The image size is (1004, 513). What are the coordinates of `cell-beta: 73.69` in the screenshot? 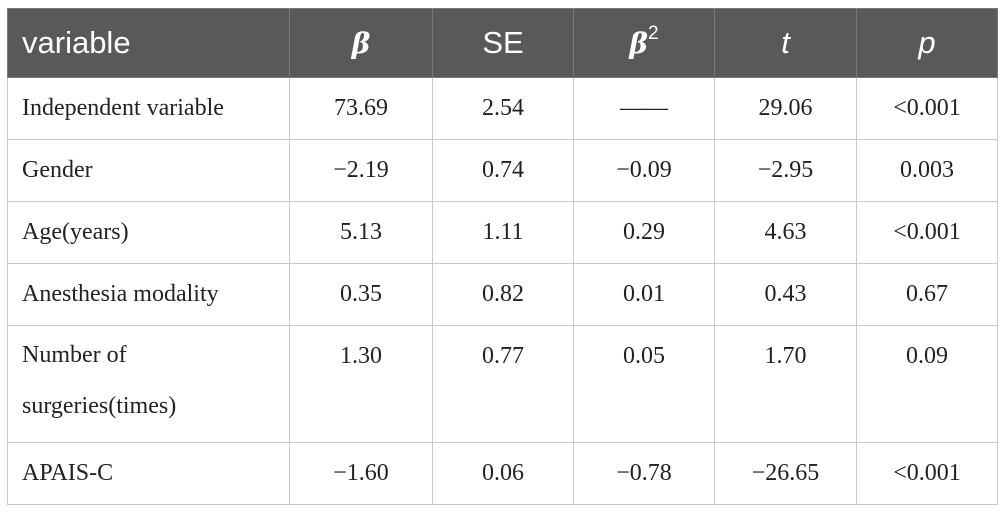 It's located at (361, 108).